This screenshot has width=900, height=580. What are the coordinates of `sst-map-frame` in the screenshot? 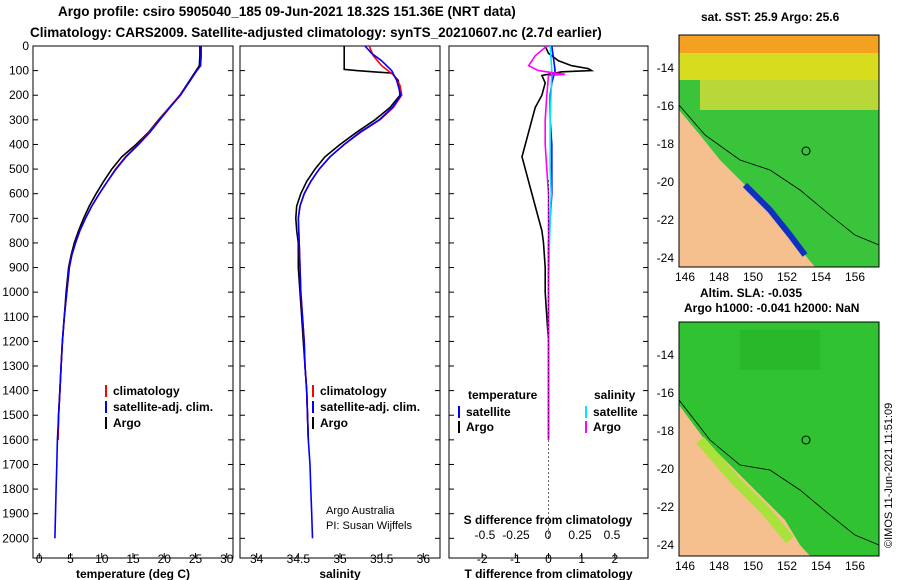 It's located at (779, 151).